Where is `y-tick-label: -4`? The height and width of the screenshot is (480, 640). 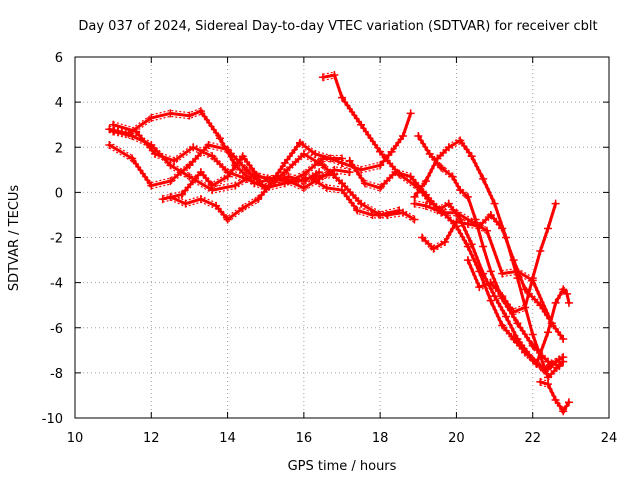
y-tick-label: -4 is located at coordinates (56, 284).